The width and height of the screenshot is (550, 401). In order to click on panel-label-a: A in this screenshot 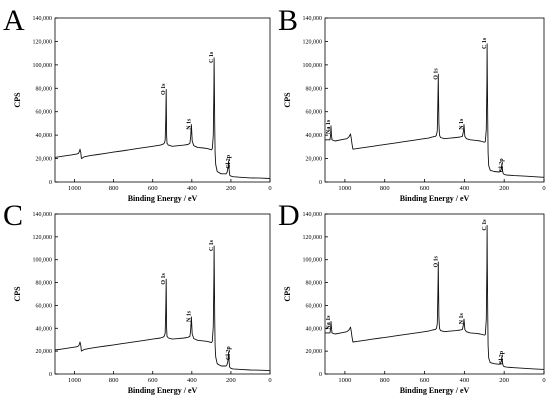, I will do `click(14, 20)`.